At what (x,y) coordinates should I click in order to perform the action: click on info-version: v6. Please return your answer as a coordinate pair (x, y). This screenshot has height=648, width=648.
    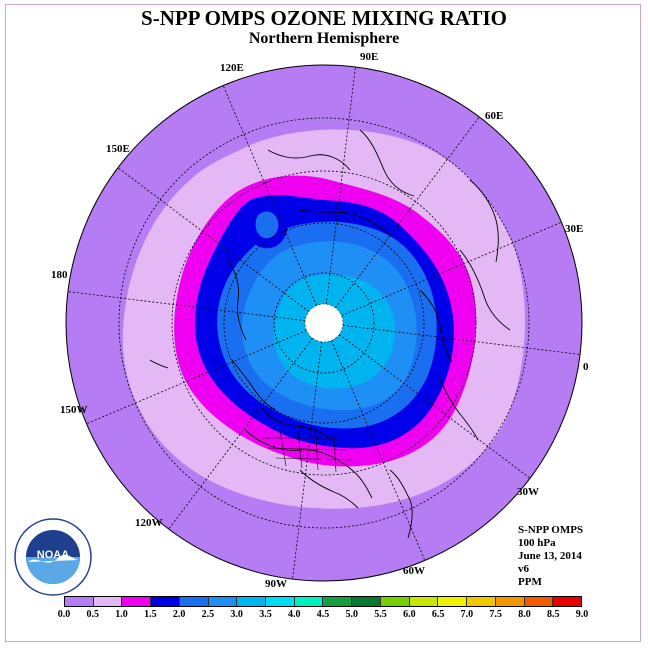
    Looking at the image, I should click on (523, 569).